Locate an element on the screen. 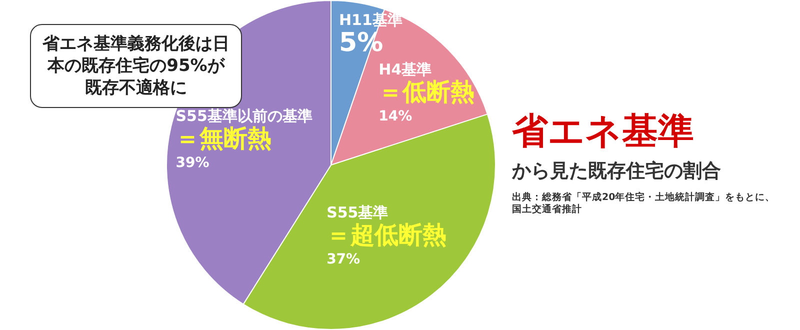 The width and height of the screenshot is (800, 330). data-label: 14% is located at coordinates (395, 116).